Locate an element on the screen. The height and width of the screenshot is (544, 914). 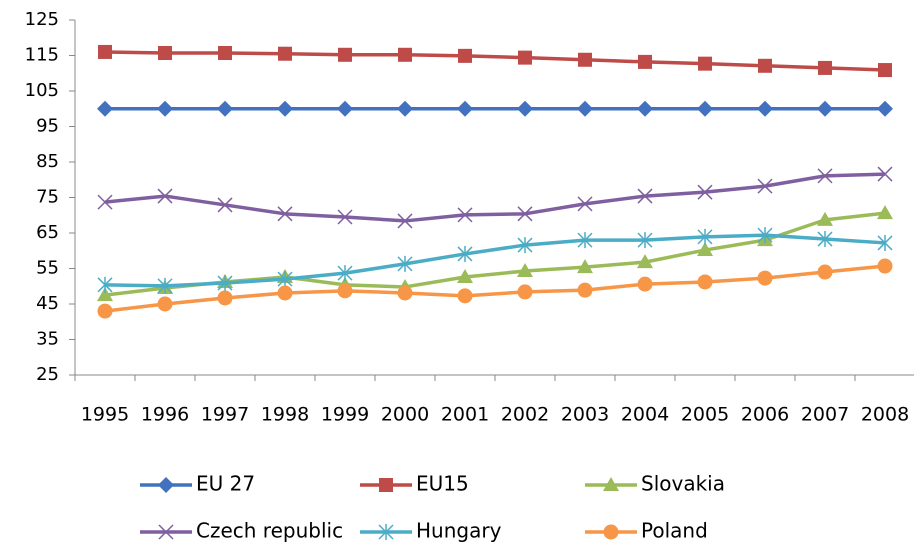
legend-label: Slovakia is located at coordinates (683, 484).